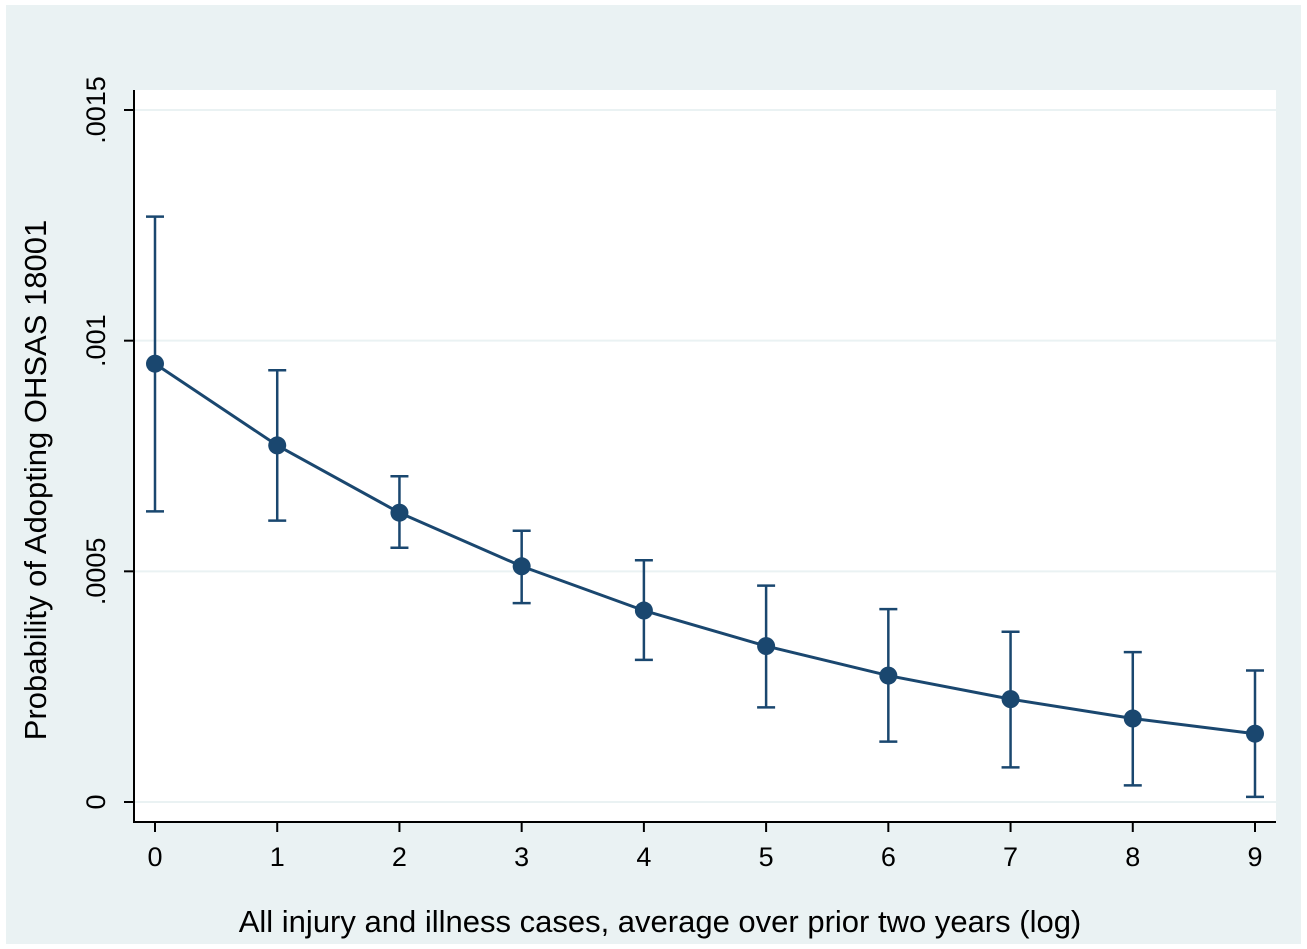  Describe the element at coordinates (35, 480) in the screenshot. I see `y-axis-label: Probability of Adopting OHSAS 18001` at that location.